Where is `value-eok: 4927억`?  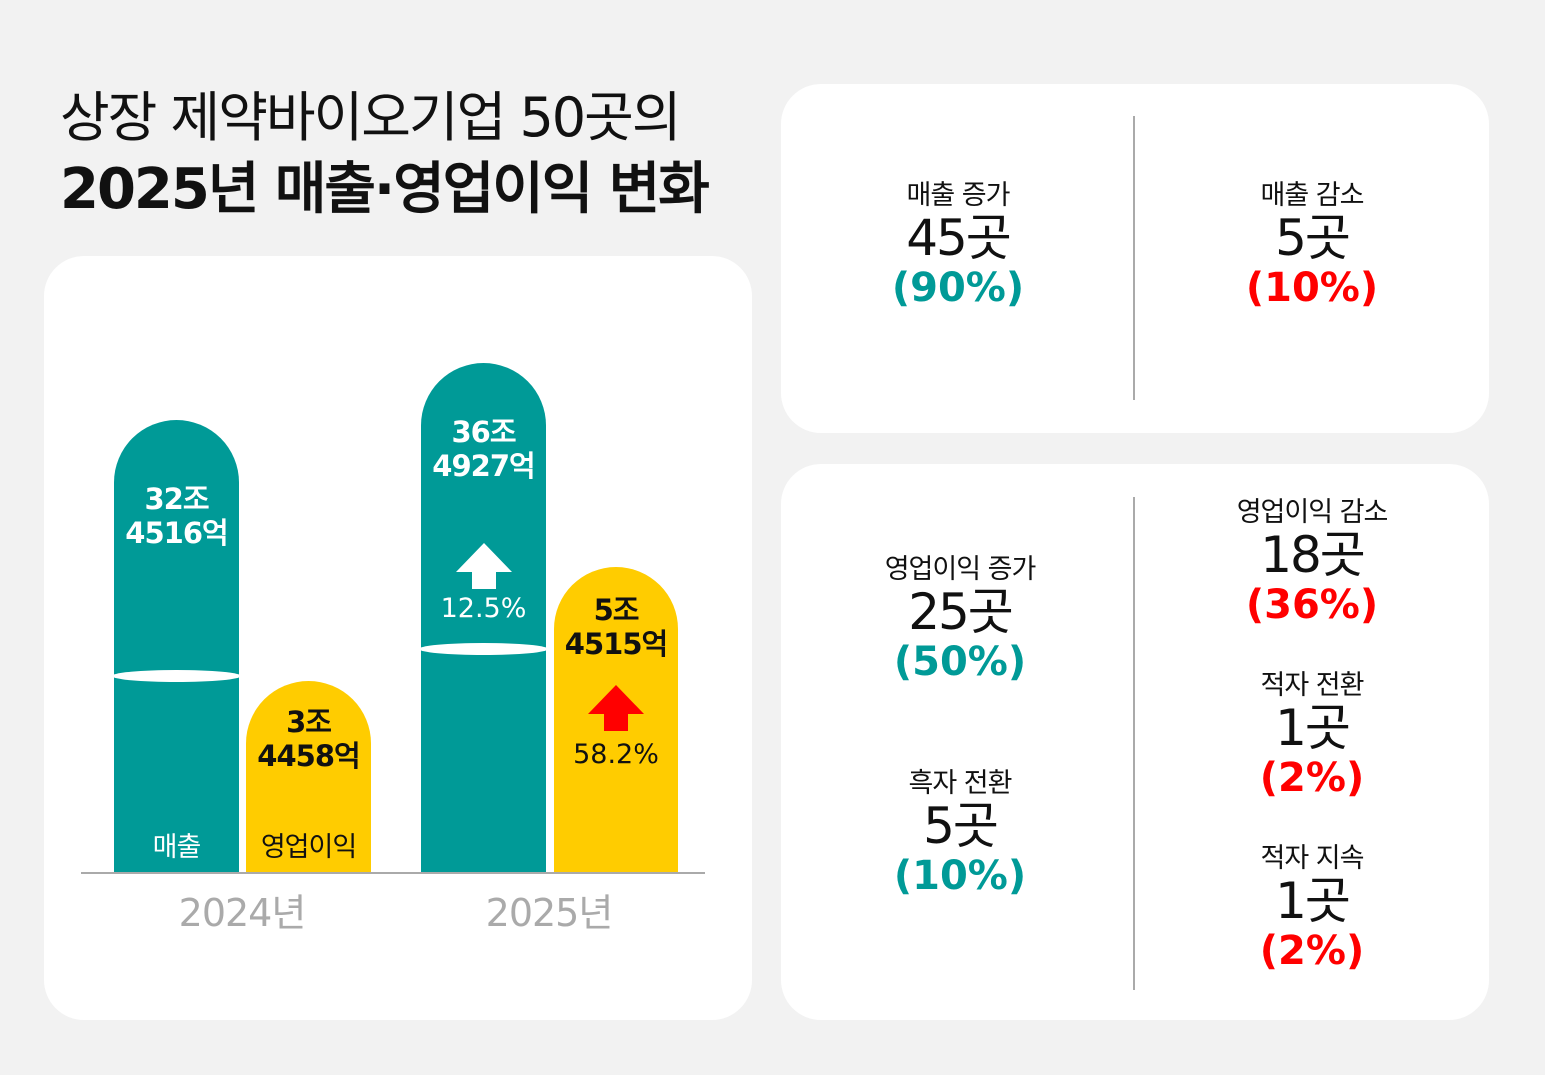 value-eok: 4927억 is located at coordinates (483, 466).